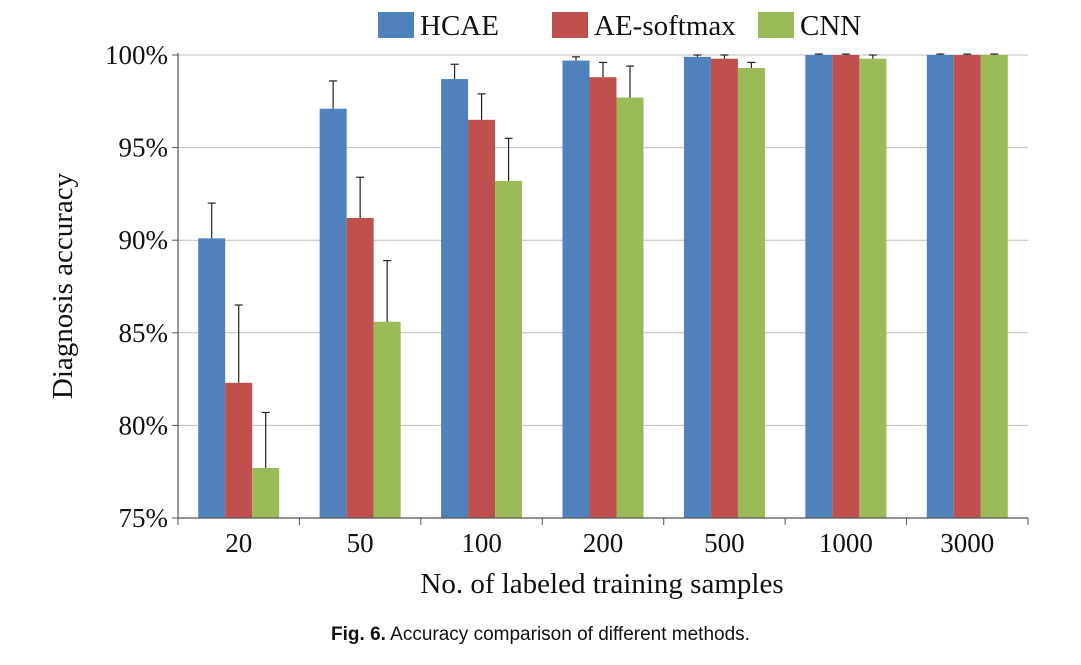 This screenshot has height=665, width=1081. What do you see at coordinates (967, 543) in the screenshot?
I see `x-tick-label: 3000` at bounding box center [967, 543].